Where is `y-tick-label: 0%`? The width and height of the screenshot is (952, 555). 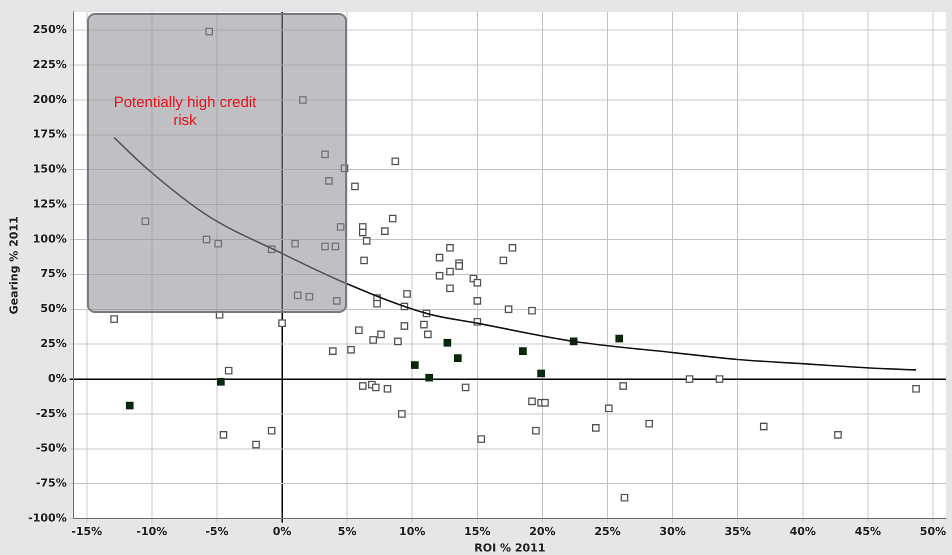 y-tick-label: 0% is located at coordinates (57, 378).